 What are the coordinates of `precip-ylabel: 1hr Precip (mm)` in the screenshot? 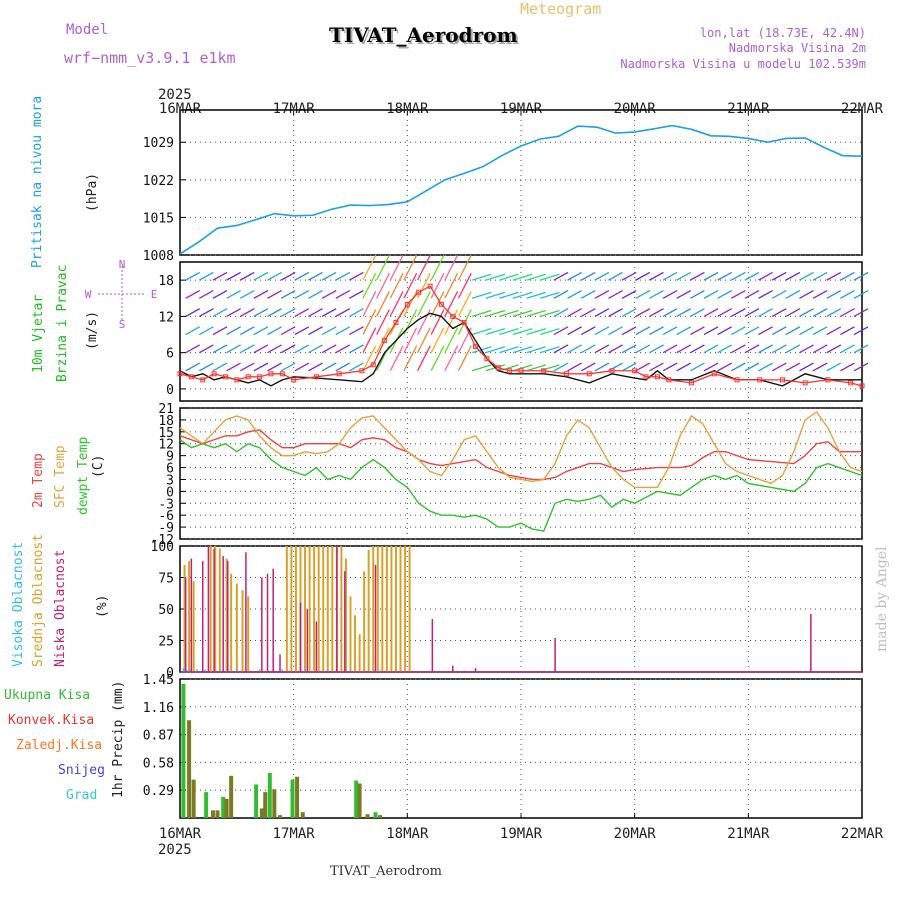 It's located at (118, 739).